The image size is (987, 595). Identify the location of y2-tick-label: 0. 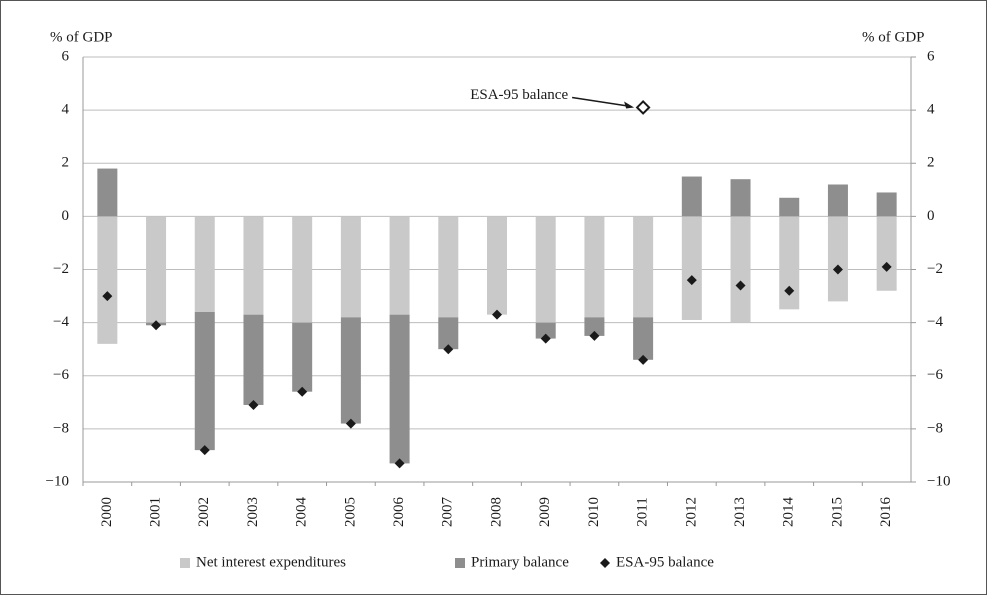
(931, 216).